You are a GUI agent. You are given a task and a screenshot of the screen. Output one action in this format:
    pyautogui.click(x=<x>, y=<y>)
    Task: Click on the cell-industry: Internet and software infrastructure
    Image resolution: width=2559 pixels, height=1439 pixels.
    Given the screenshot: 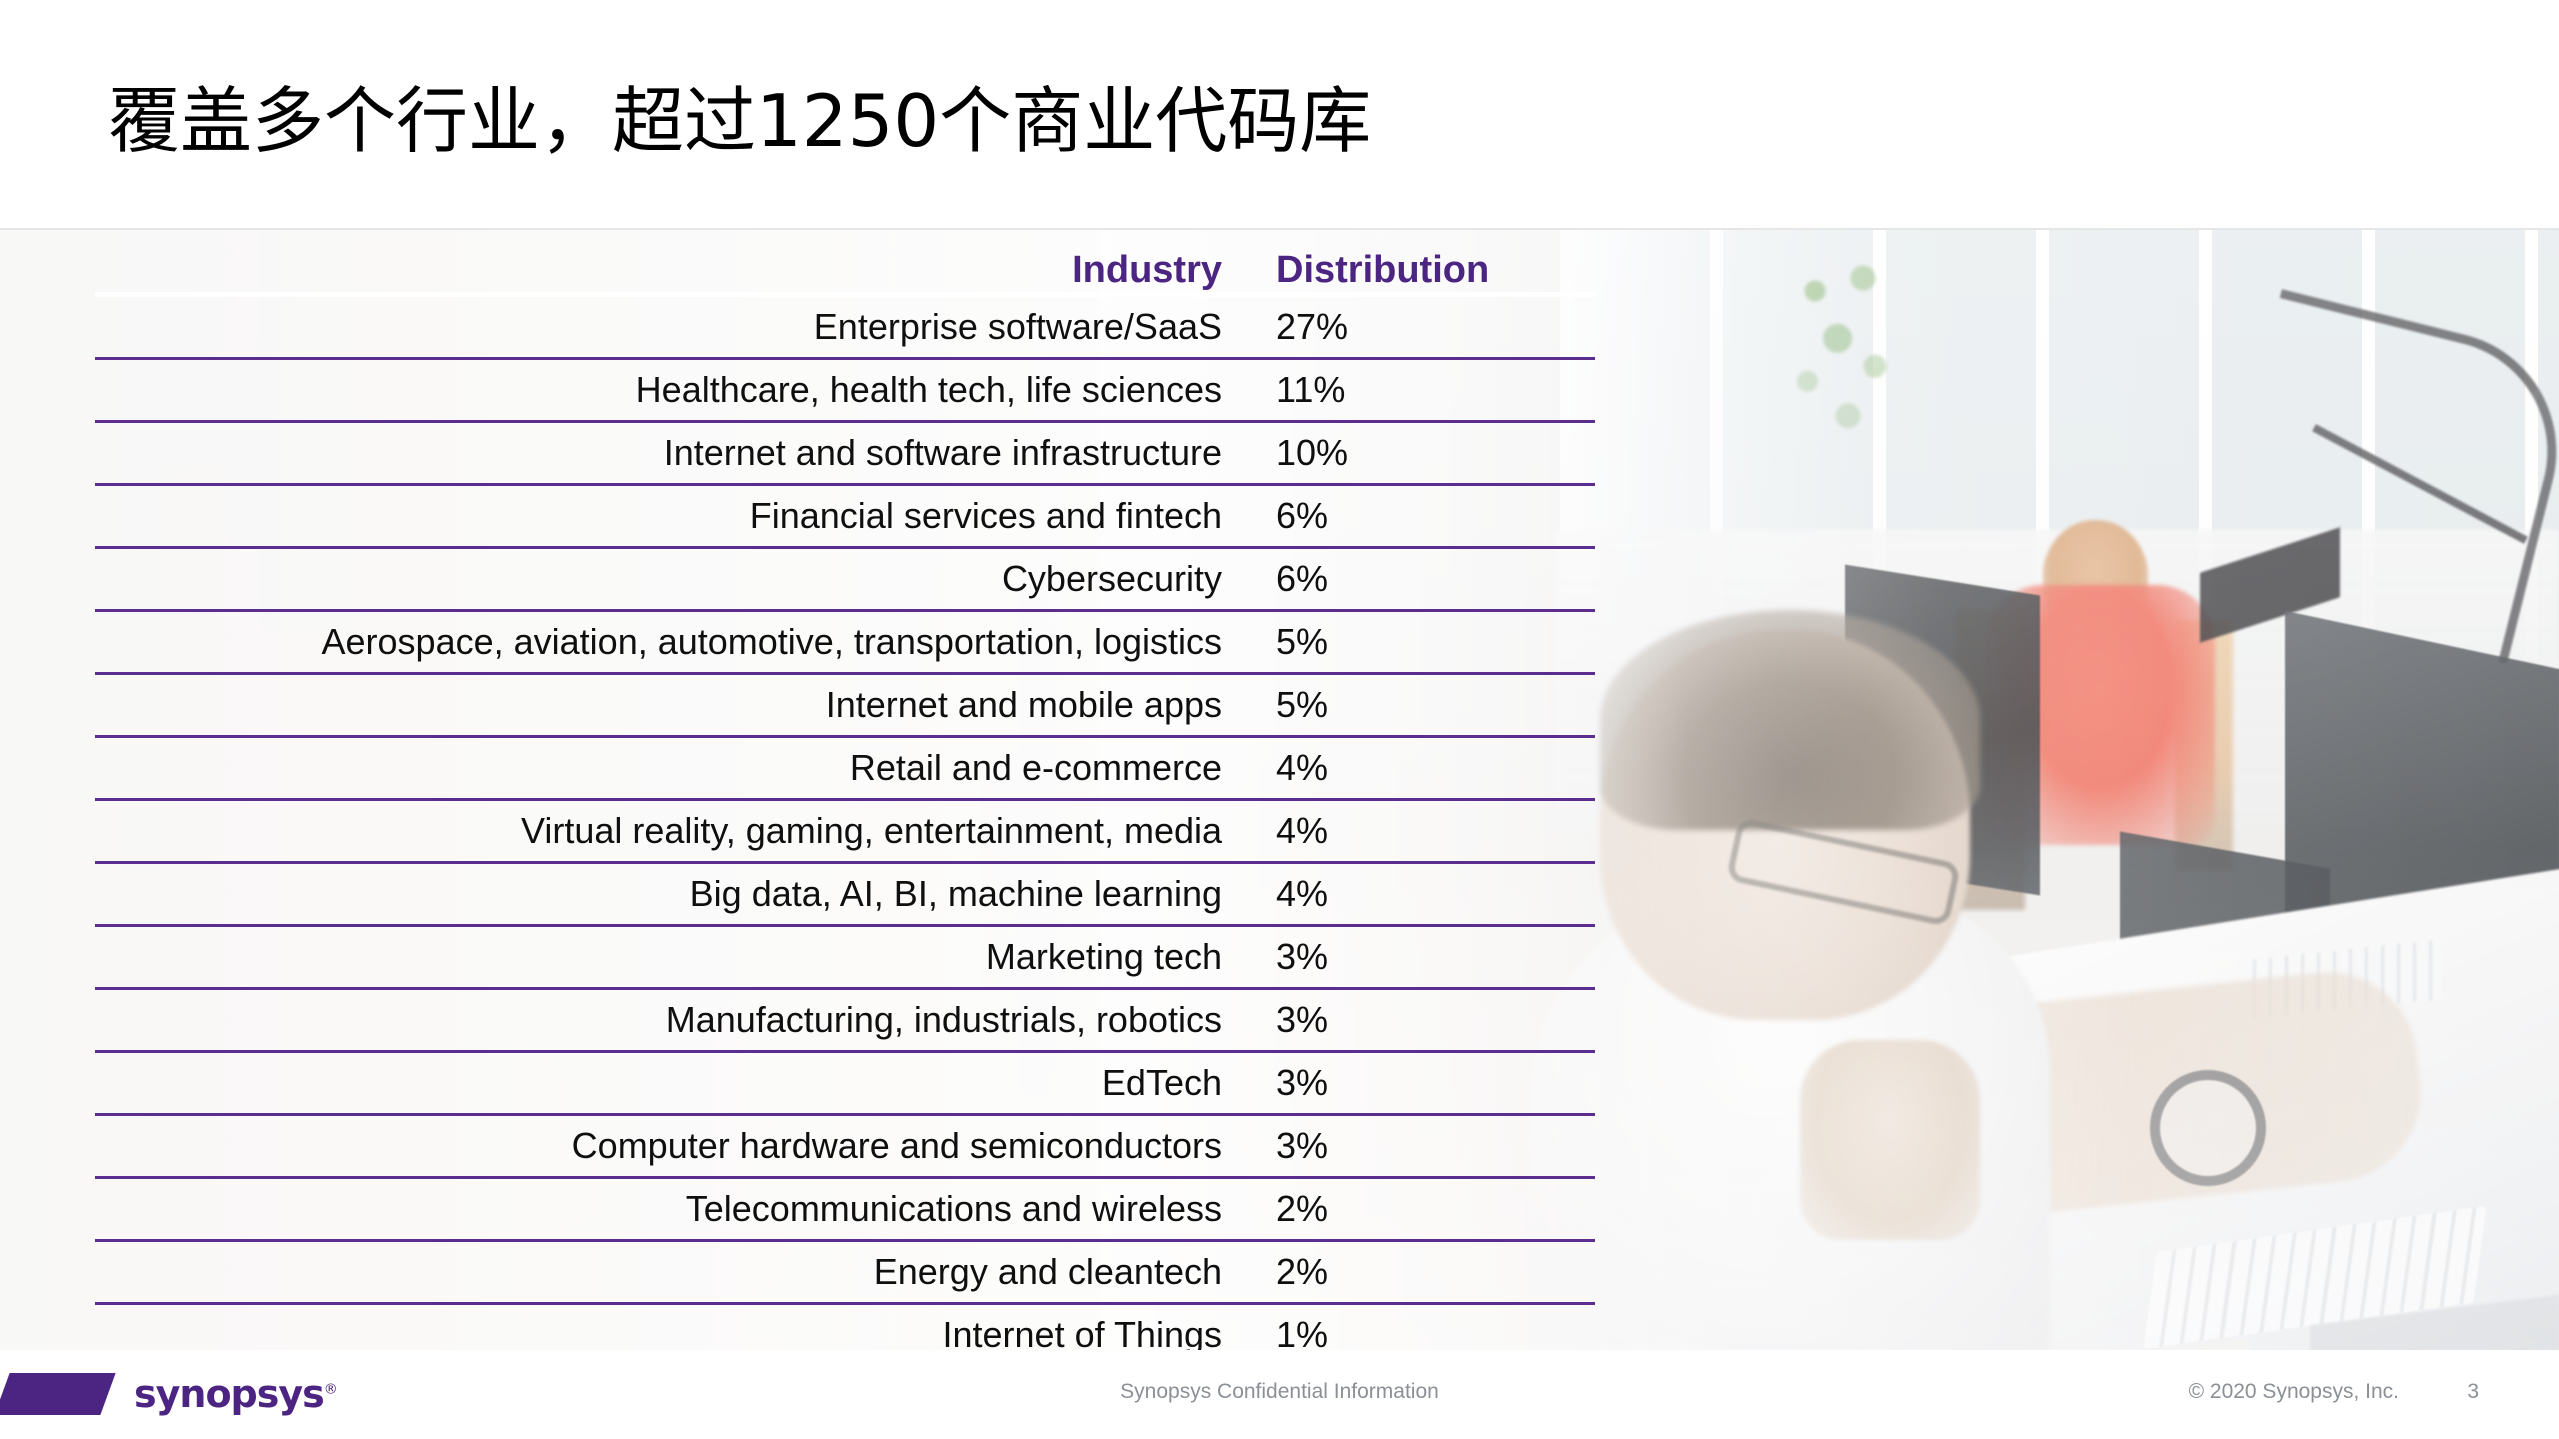 What is the action you would take?
    pyautogui.click(x=672, y=453)
    